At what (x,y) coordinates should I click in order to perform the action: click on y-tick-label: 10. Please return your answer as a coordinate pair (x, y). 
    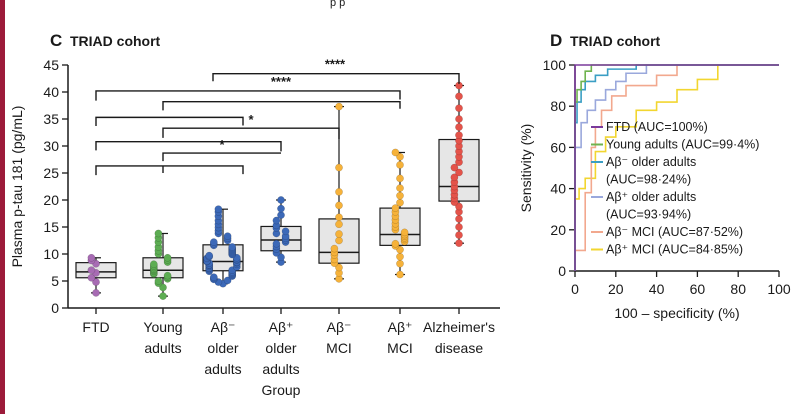
    Looking at the image, I should click on (51, 254).